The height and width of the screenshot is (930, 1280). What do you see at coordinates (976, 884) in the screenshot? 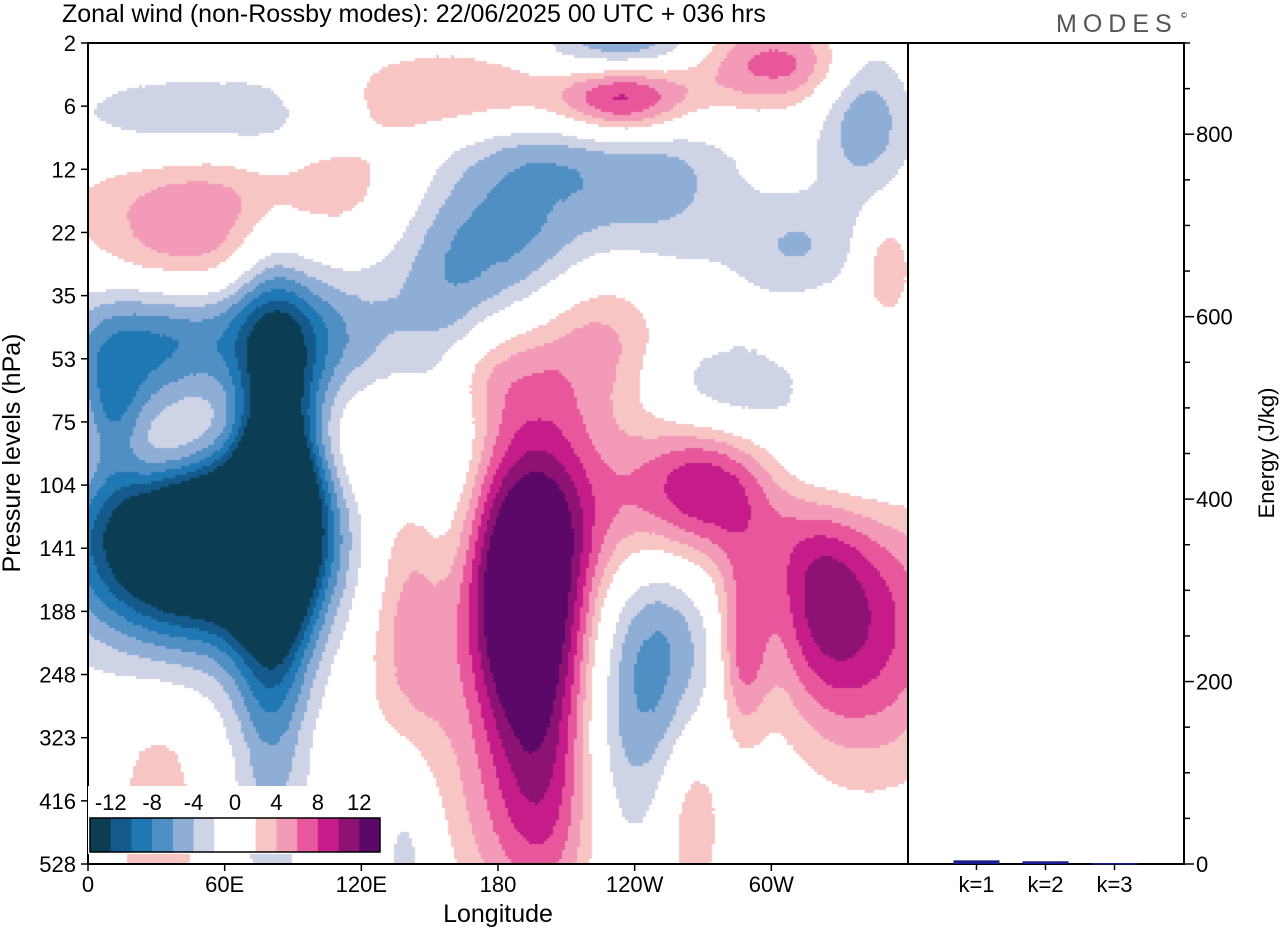
I see `energy-category-label: k=1` at bounding box center [976, 884].